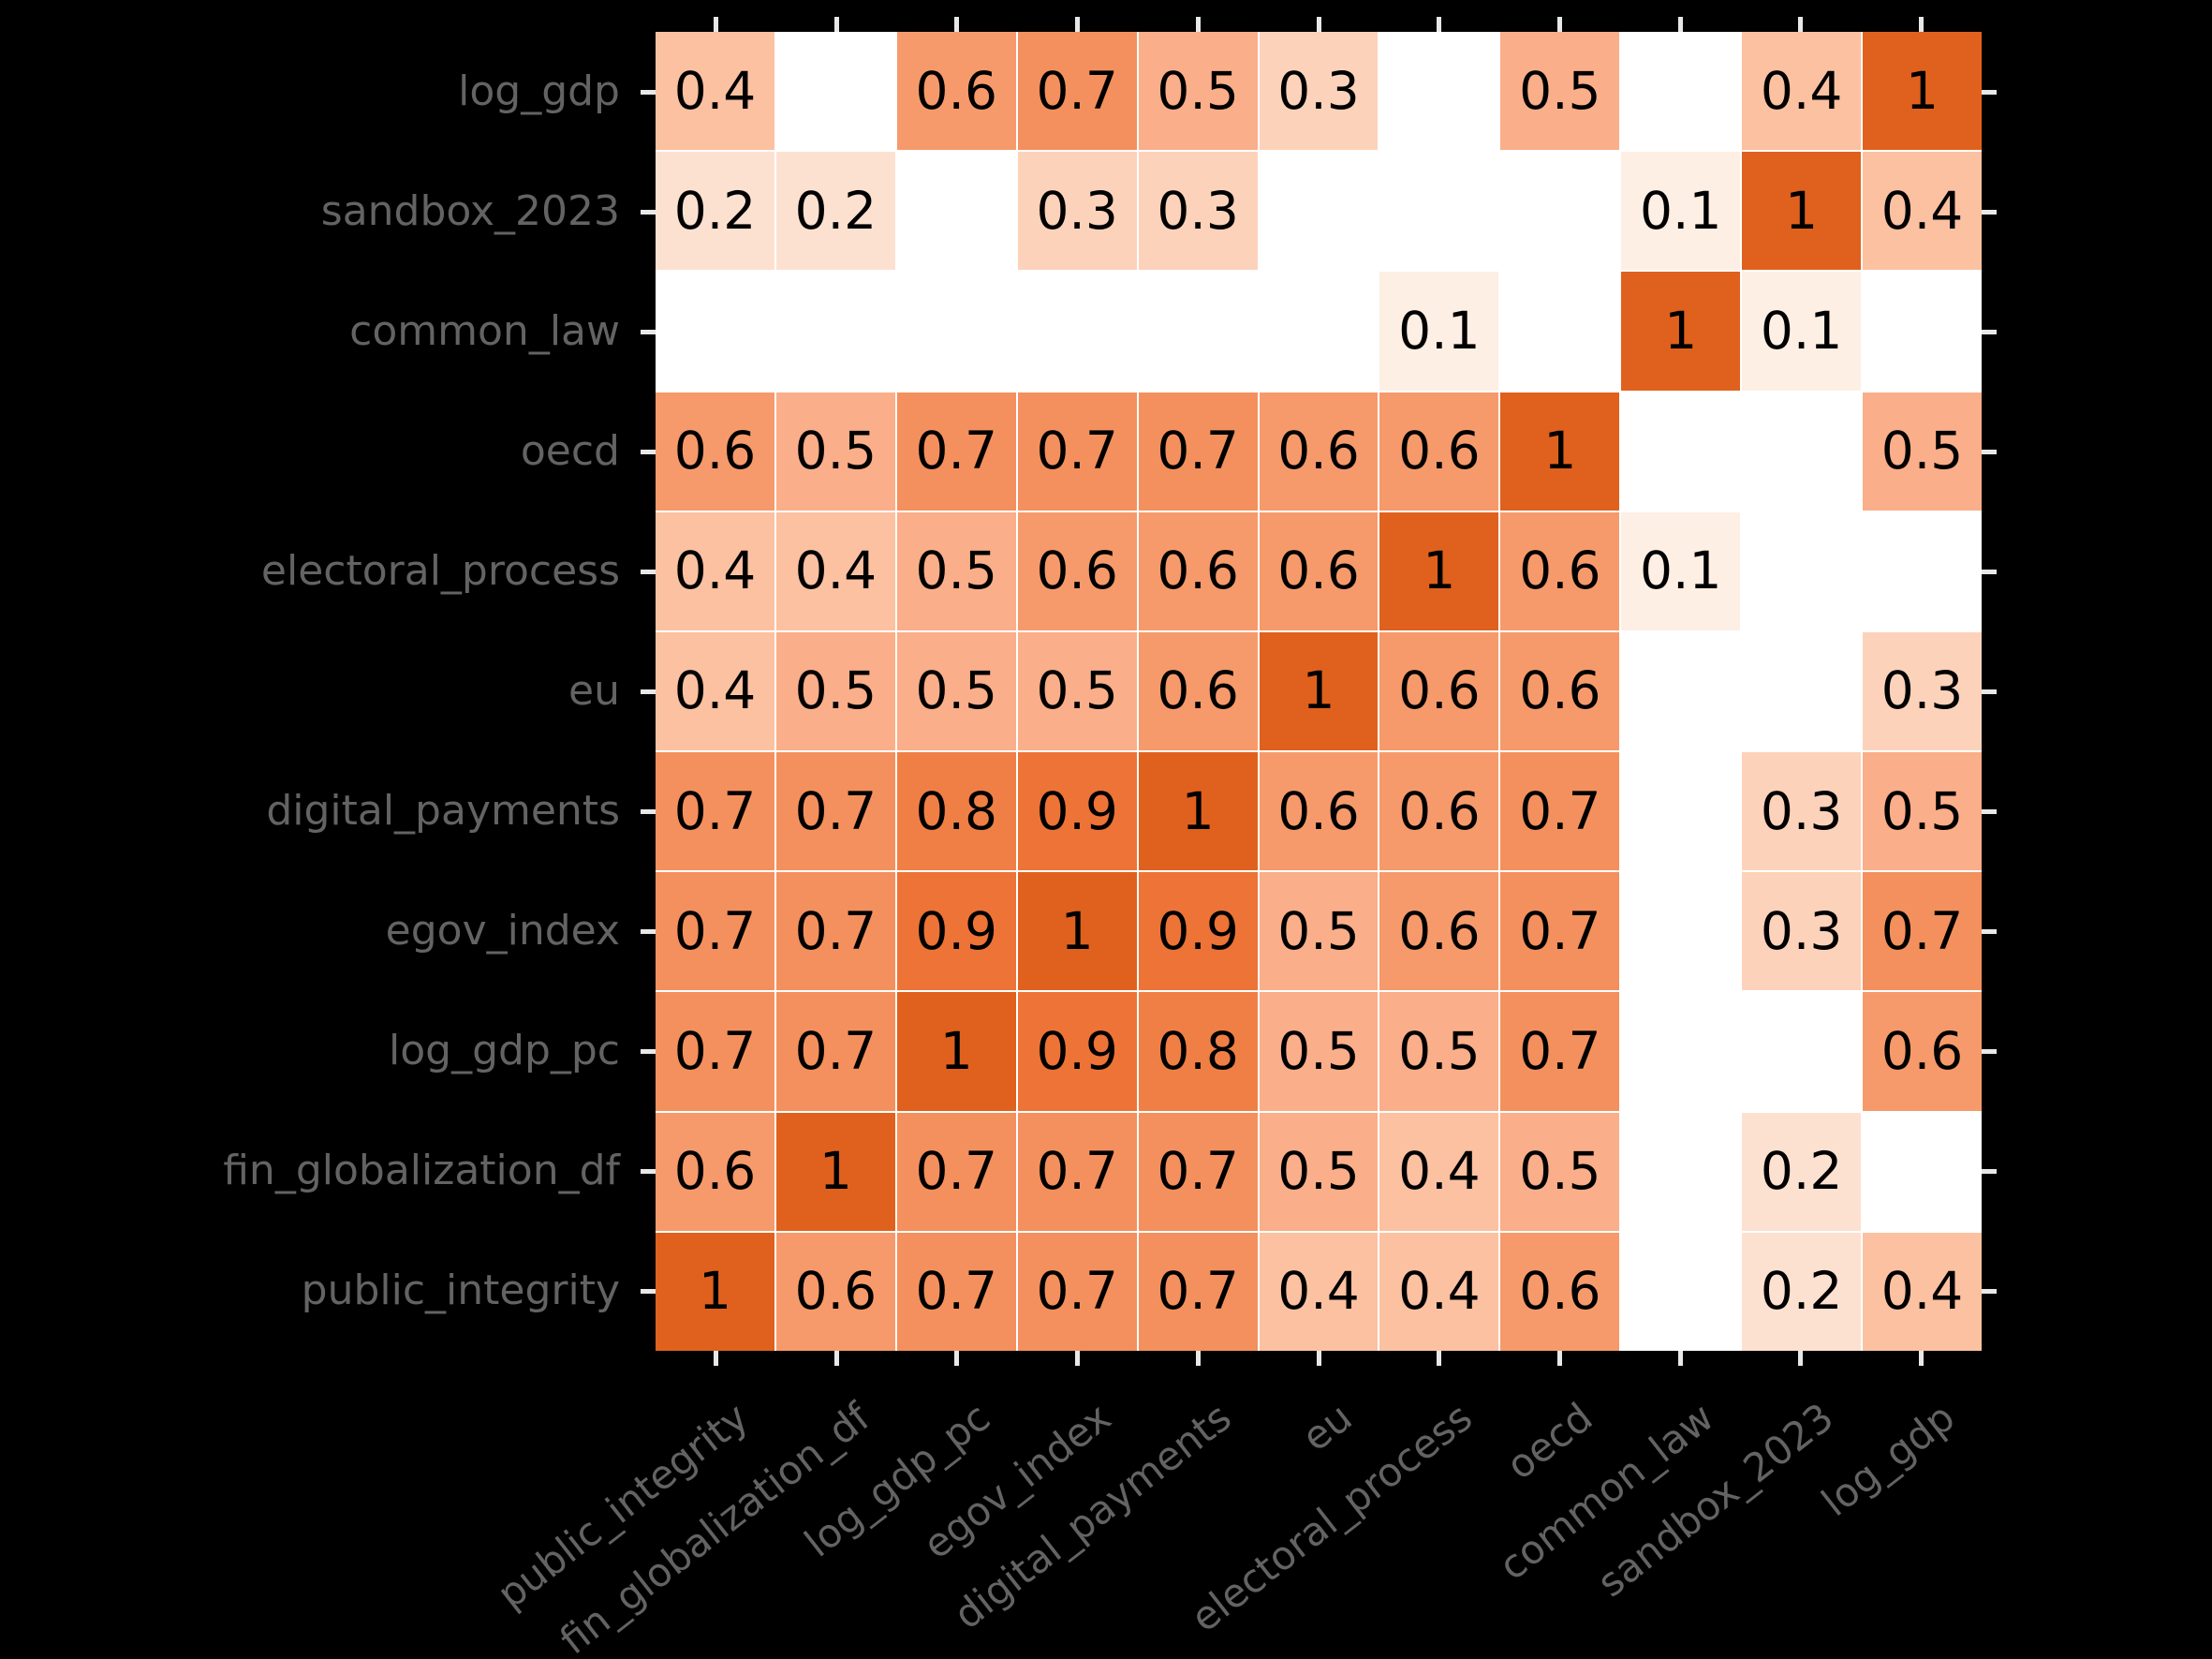 The width and height of the screenshot is (2212, 1659). I want to click on heatmap-cell: 0.8, so click(956, 812).